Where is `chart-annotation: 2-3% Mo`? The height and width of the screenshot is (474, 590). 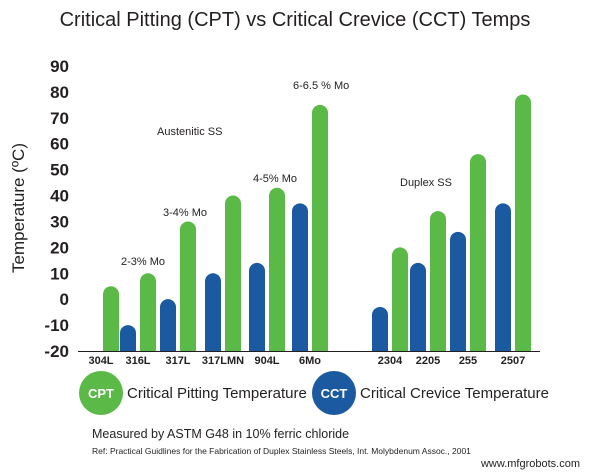 chart-annotation: 2-3% Mo is located at coordinates (143, 262).